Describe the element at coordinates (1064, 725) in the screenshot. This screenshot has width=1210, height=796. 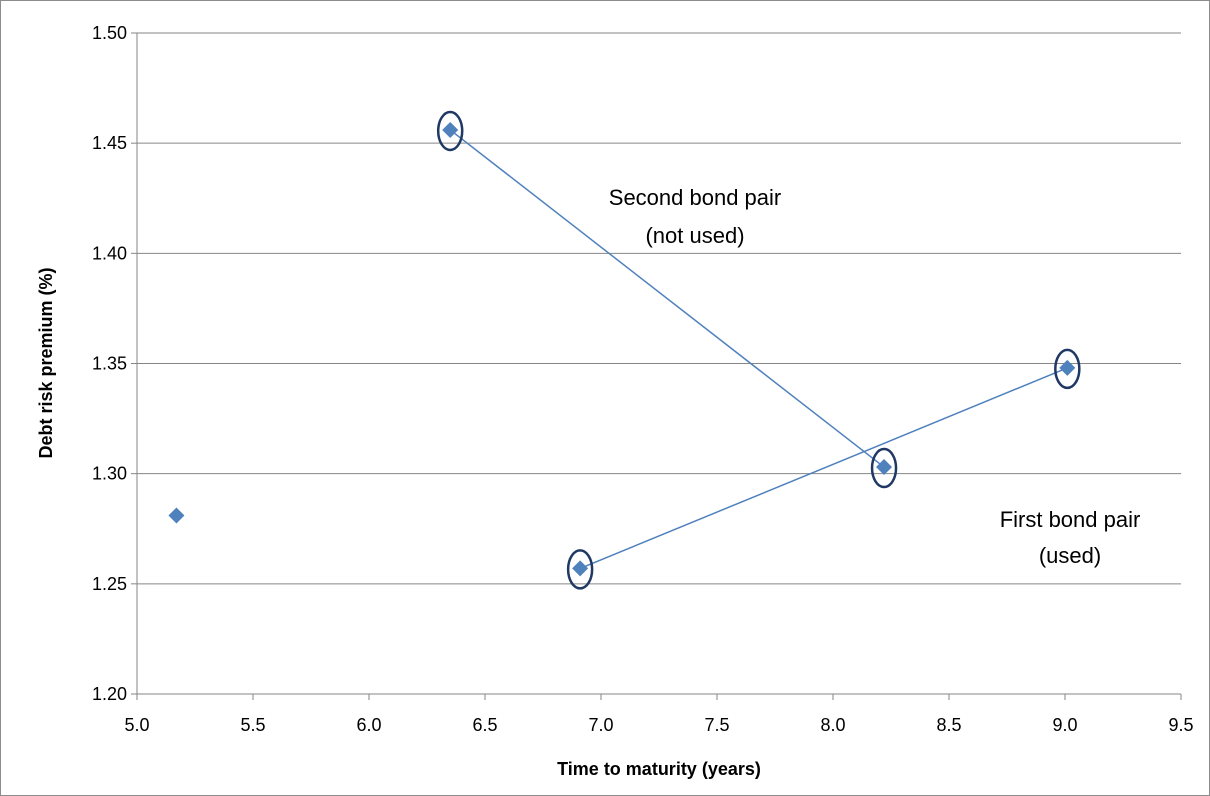
I see `x-tick-label-8: 9.0` at that location.